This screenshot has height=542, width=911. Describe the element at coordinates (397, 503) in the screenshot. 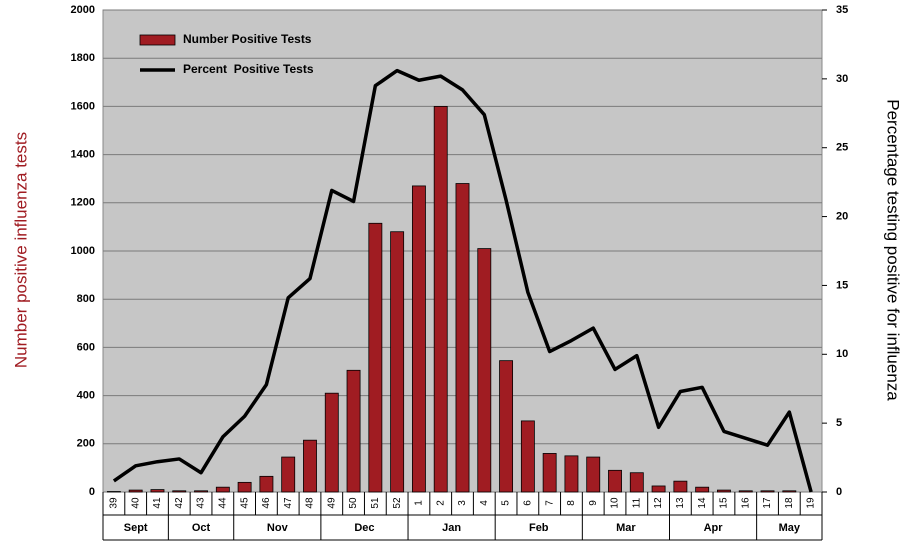

I see `x-tick-label: 52` at that location.